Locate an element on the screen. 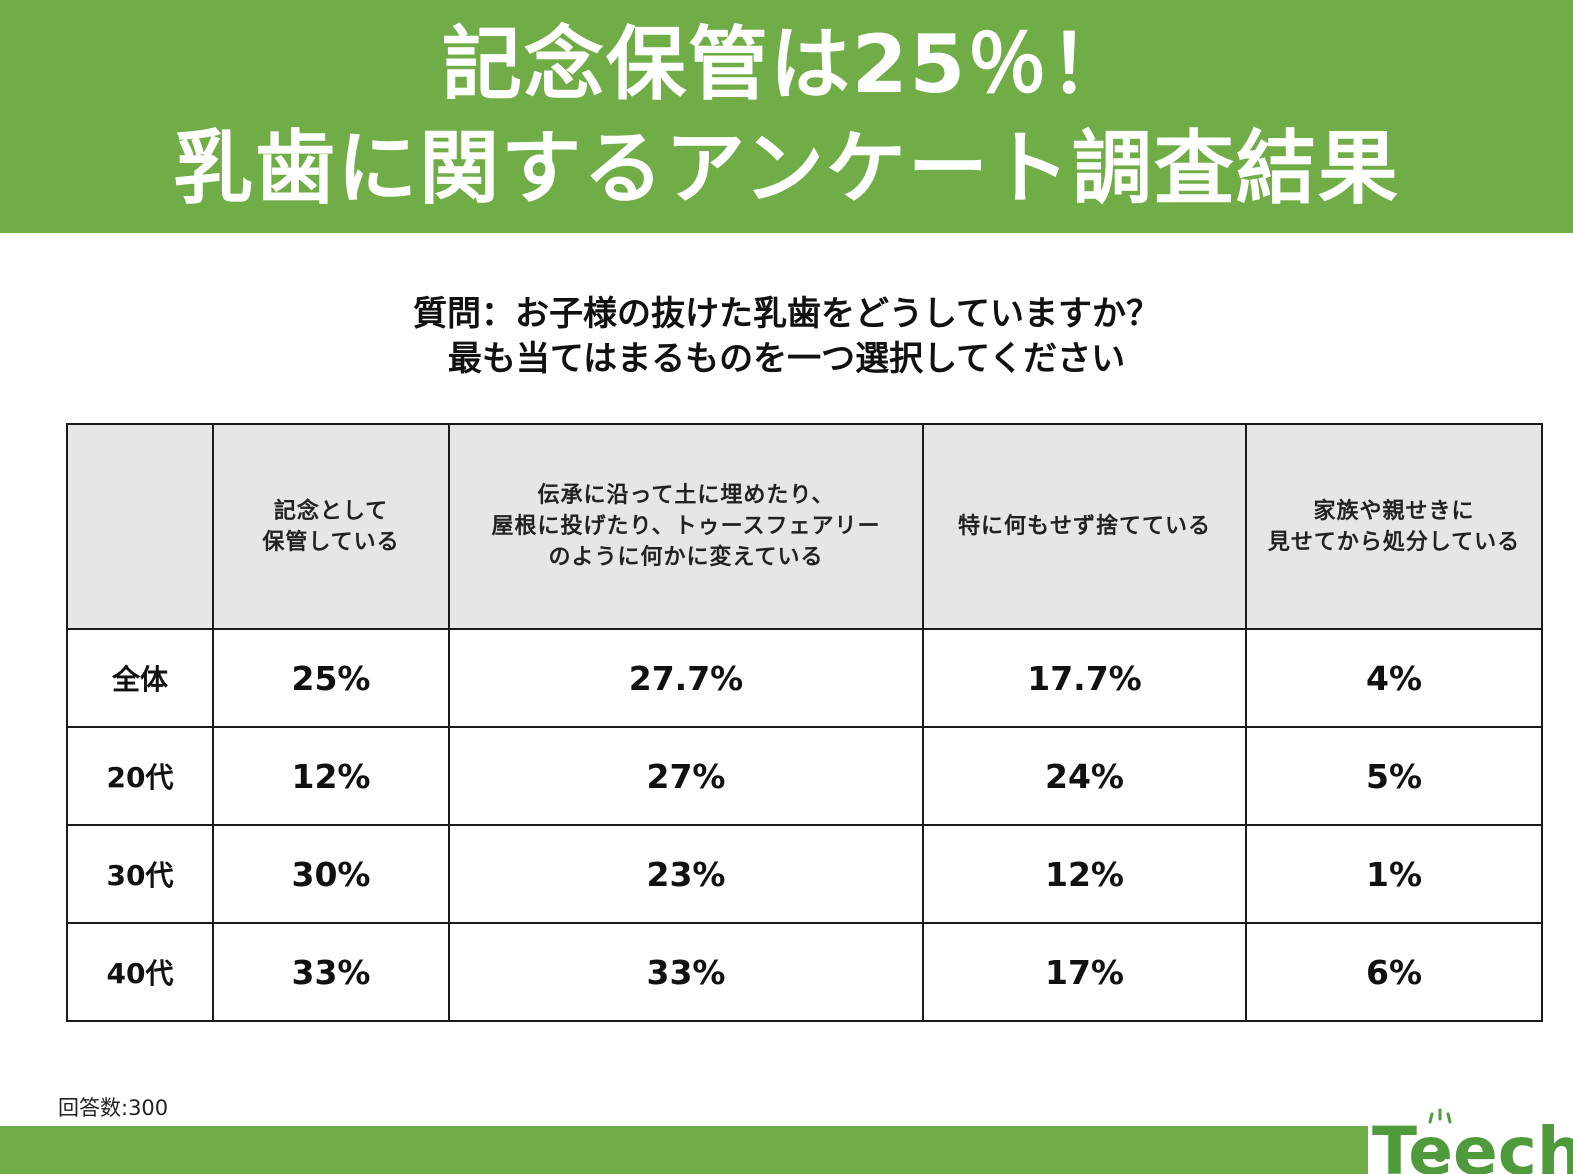 This screenshot has height=1174, width=1573. table-cell: 4% is located at coordinates (1394, 678).